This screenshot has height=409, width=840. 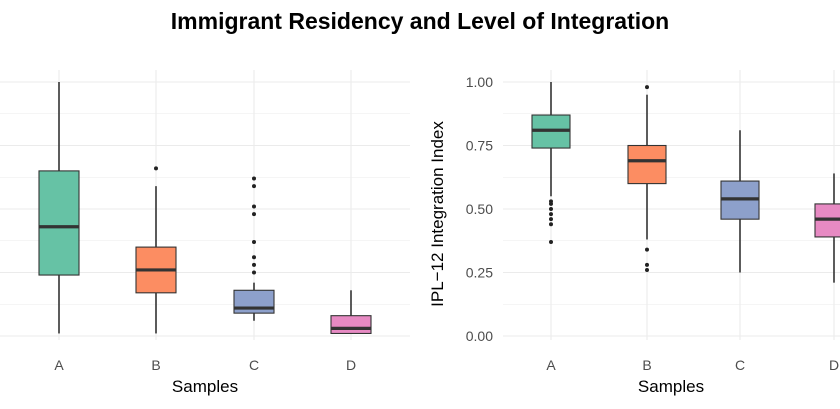 I want to click on y-tick-label: 0.75, so click(x=479, y=146).